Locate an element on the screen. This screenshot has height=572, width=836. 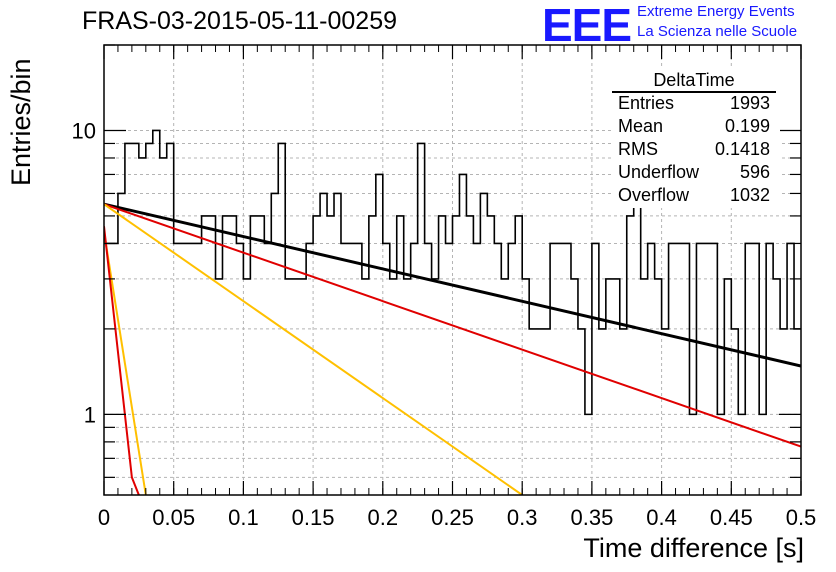
stats-value: 1032 is located at coordinates (749, 195).